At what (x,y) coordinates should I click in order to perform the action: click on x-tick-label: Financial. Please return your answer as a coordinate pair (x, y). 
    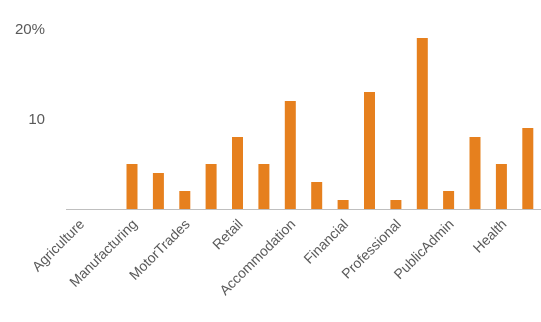
    Looking at the image, I should click on (325, 241).